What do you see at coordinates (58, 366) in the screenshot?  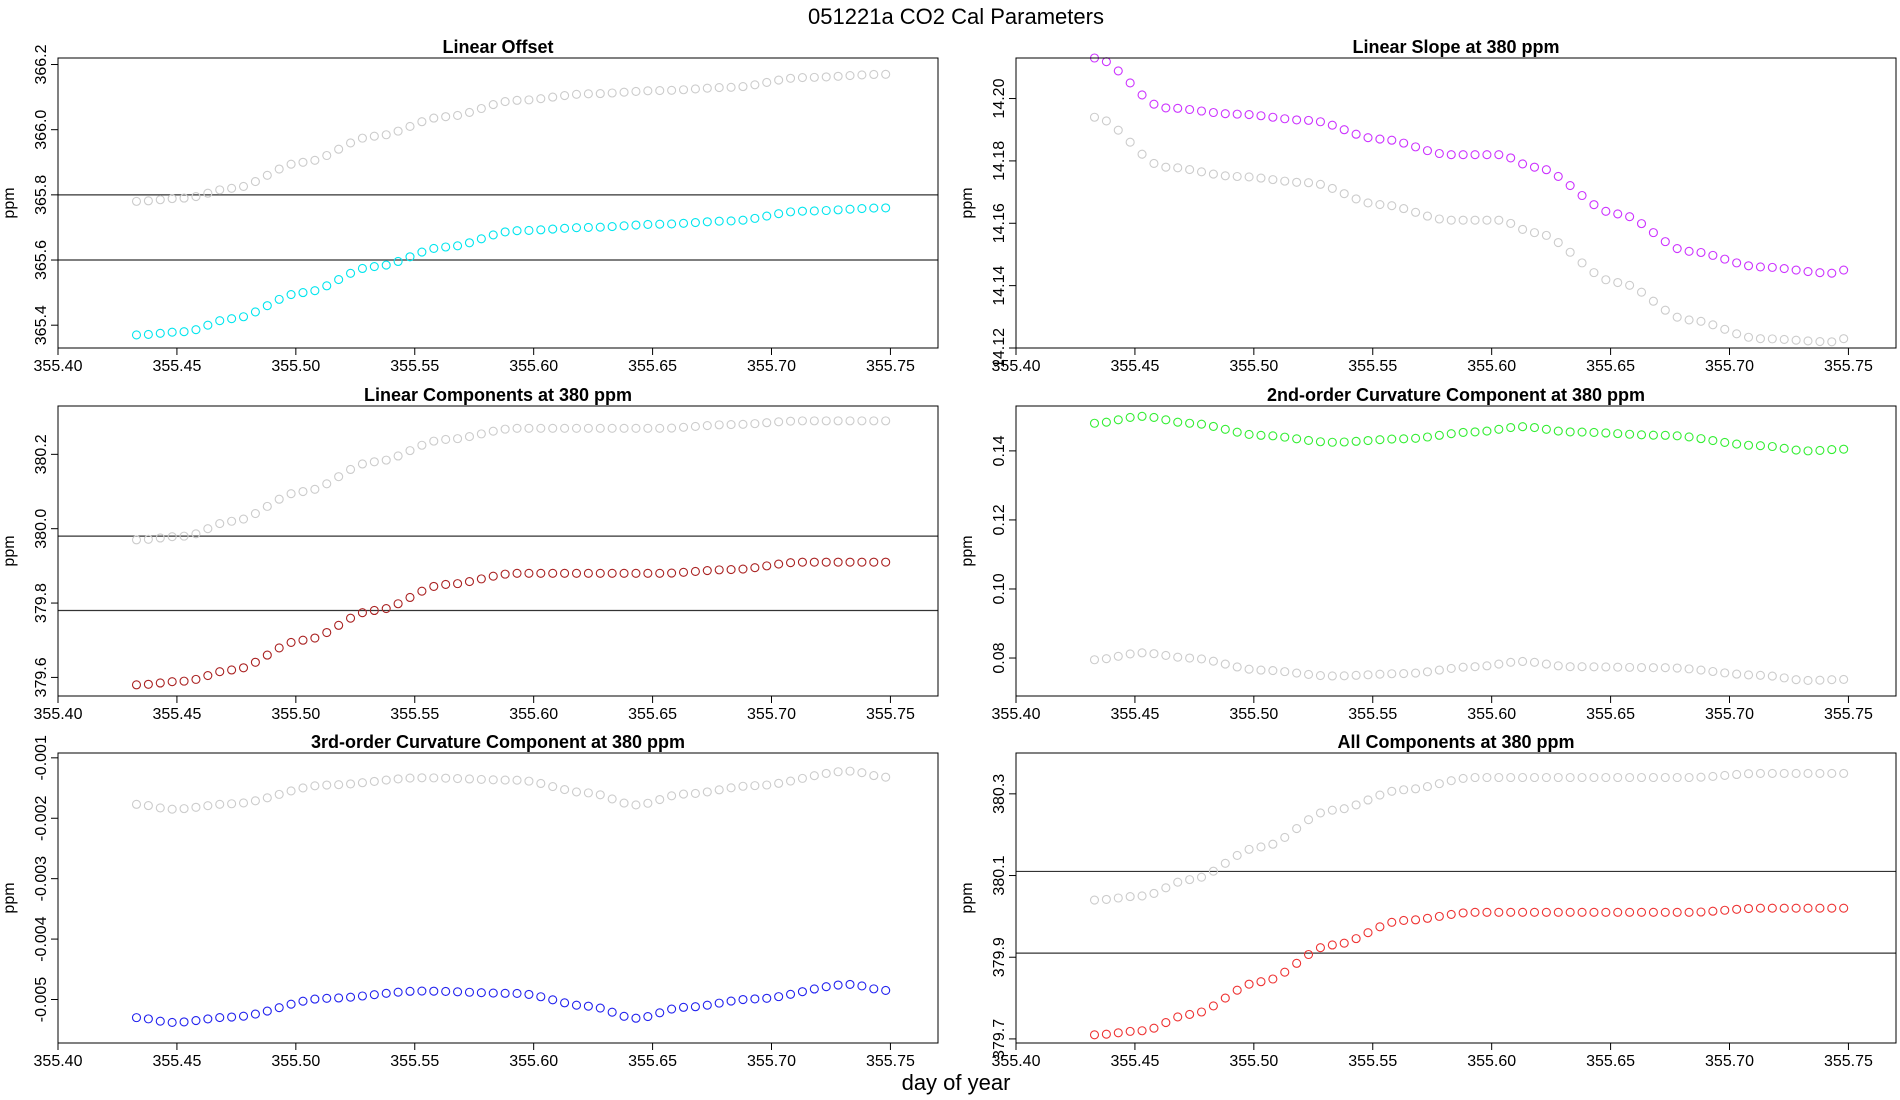 I see `x-tick-label: 355.40` at bounding box center [58, 366].